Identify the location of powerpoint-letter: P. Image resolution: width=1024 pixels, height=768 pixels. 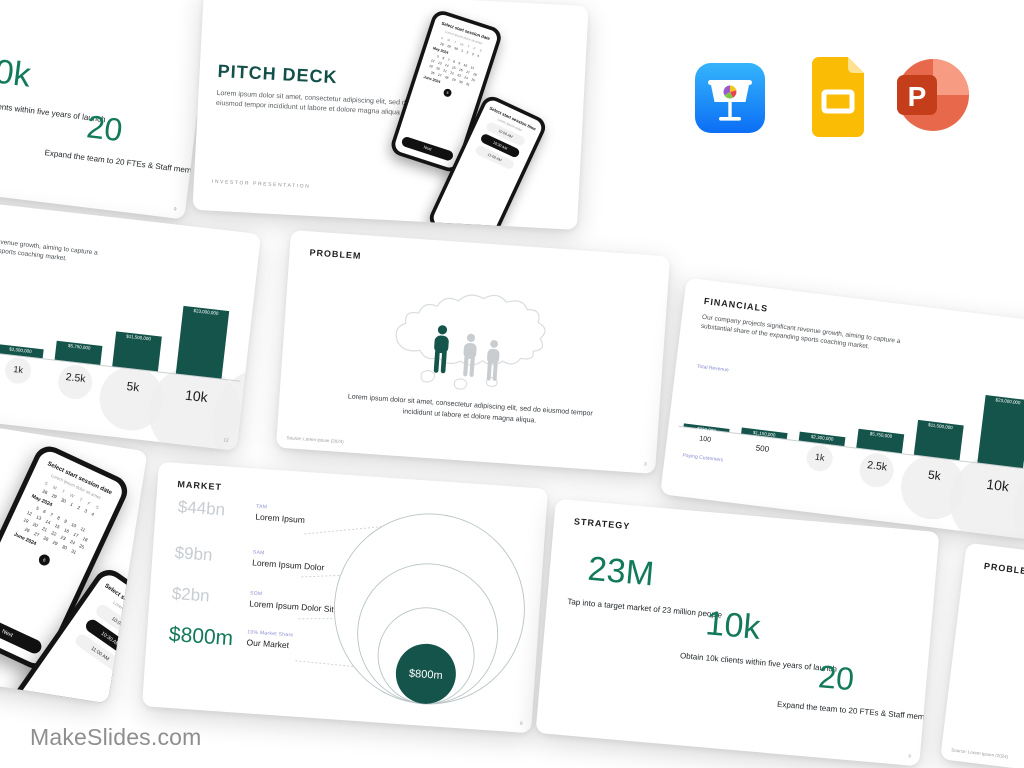
(917, 96).